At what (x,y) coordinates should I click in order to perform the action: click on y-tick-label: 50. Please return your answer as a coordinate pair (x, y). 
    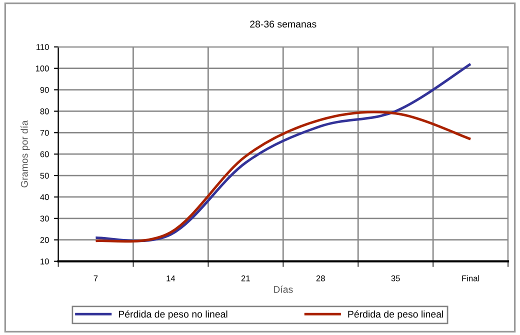
    Looking at the image, I should click on (44, 175).